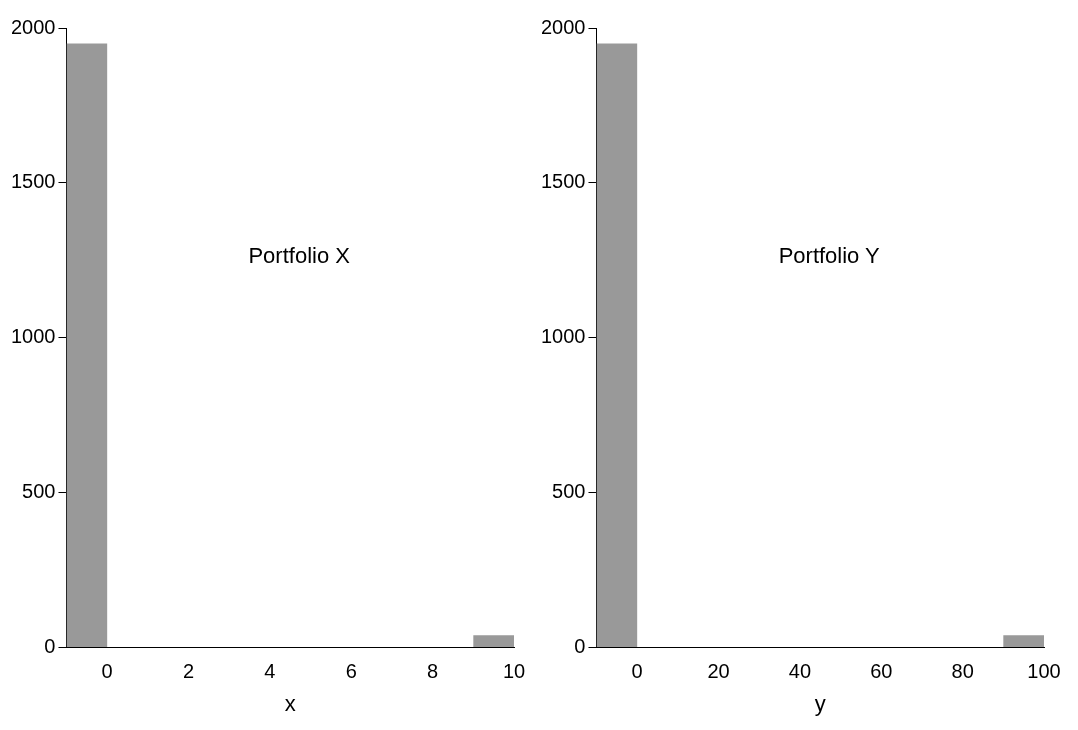 Image resolution: width=1078 pixels, height=730 pixels. I want to click on annotation: Portfolio Y, so click(829, 256).